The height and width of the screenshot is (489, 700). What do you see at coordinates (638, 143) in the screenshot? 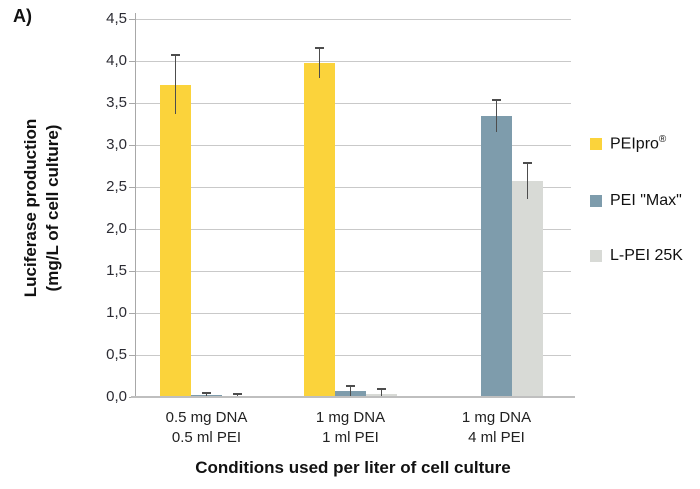
I see `legend-label: PEIpro®` at bounding box center [638, 143].